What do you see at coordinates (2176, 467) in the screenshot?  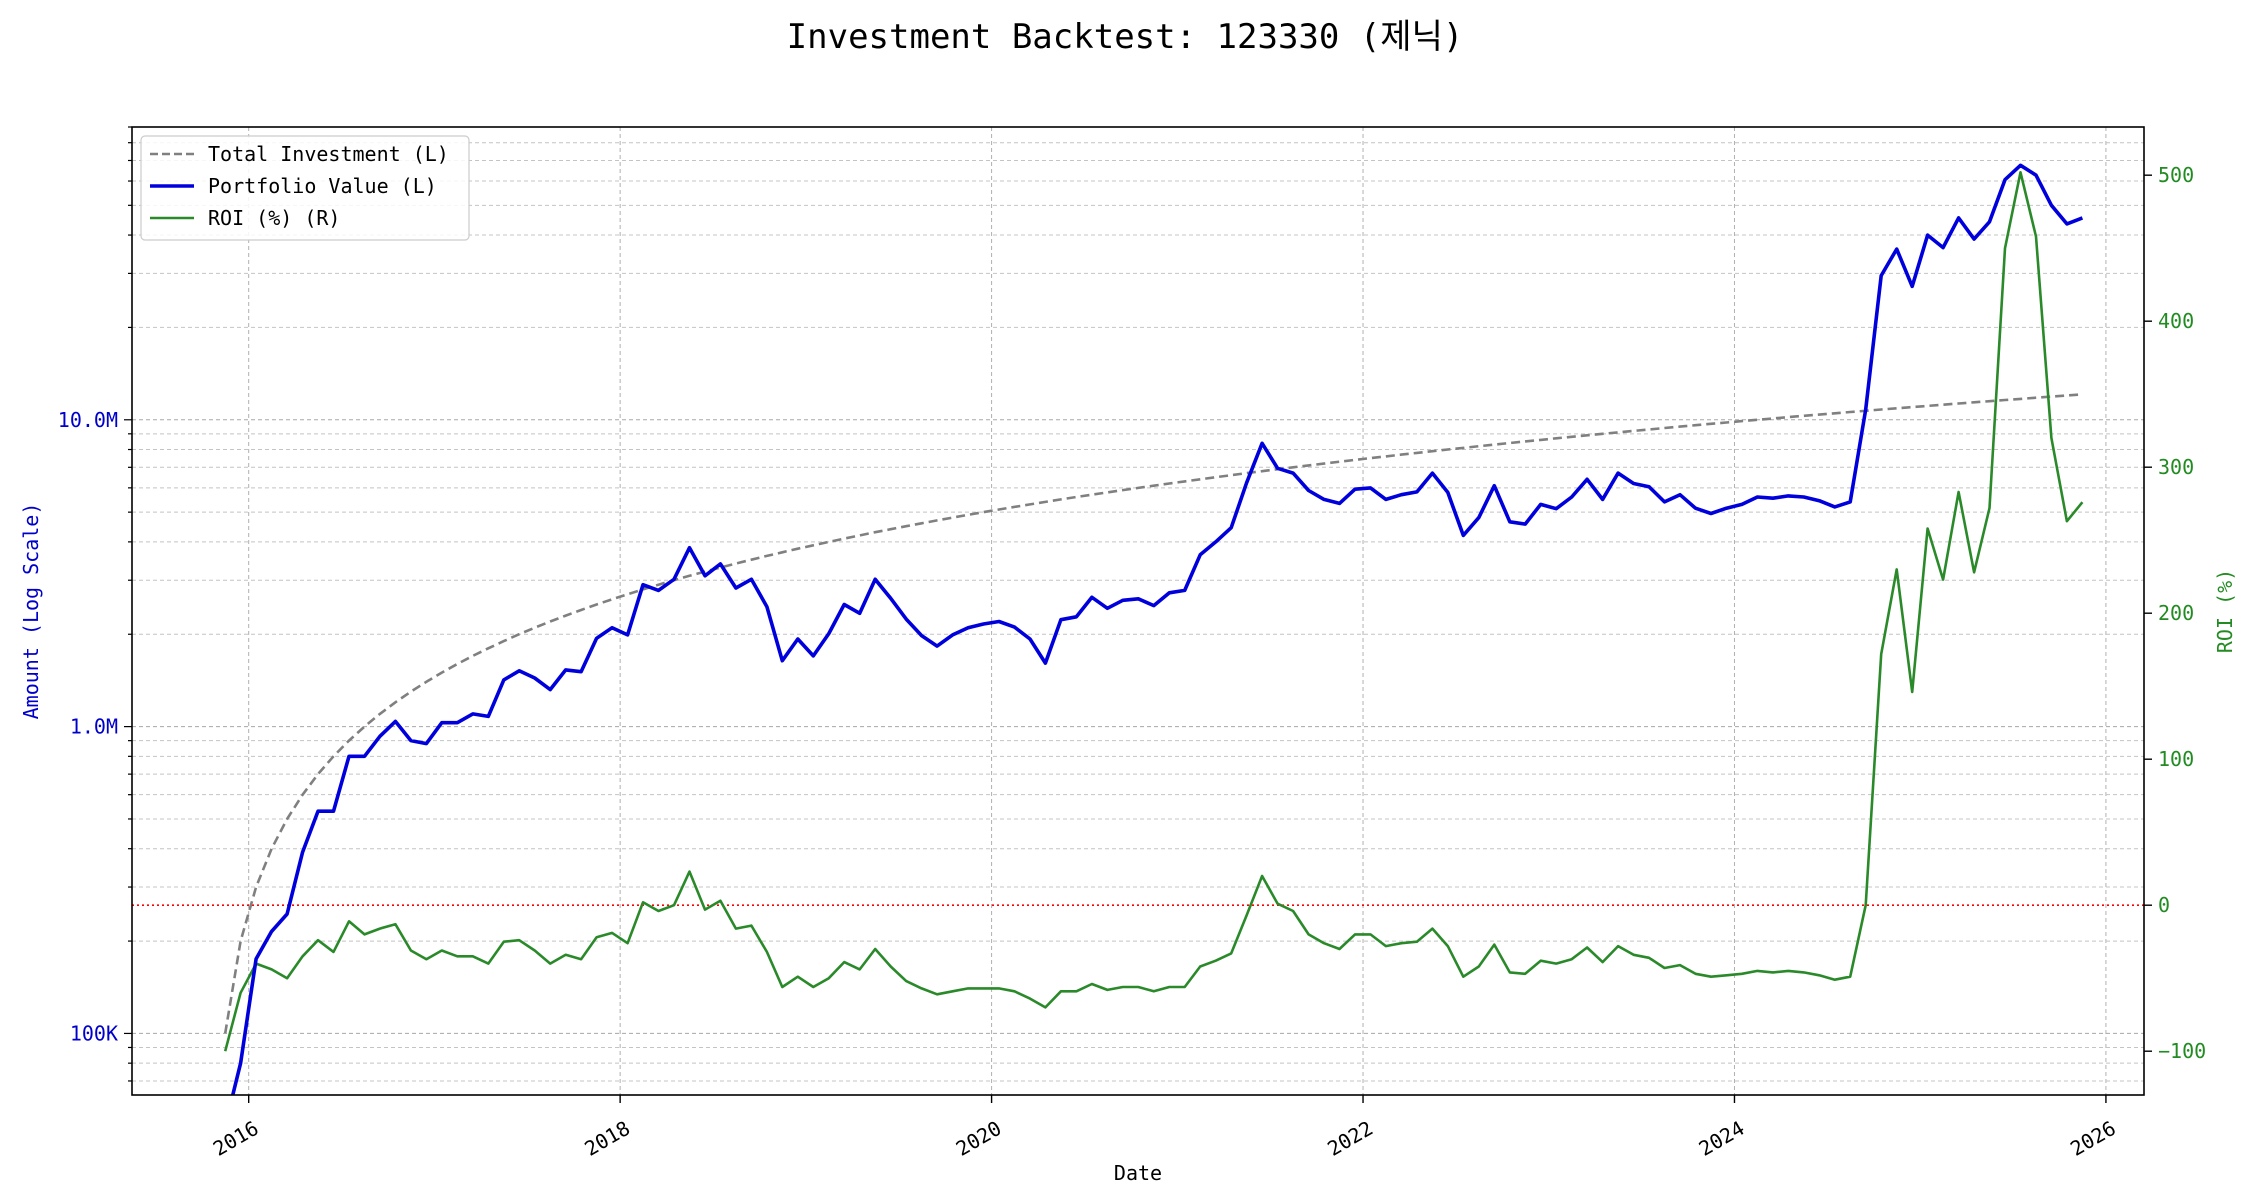 I see `right-tick-label: 300` at bounding box center [2176, 467].